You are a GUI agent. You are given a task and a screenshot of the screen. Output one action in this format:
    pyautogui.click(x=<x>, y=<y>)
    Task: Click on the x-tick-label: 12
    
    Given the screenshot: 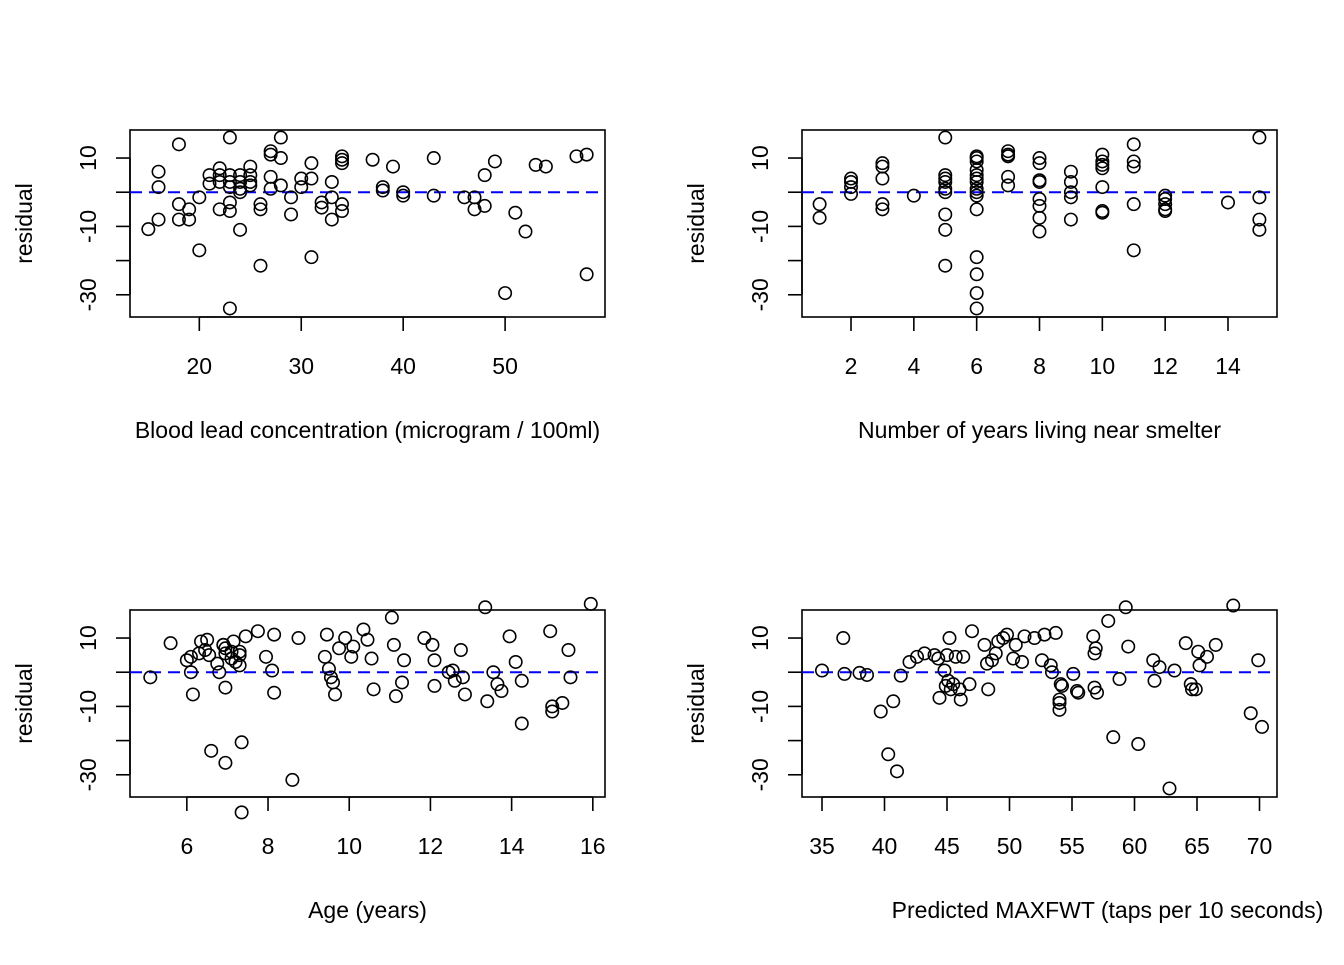 What is the action you would take?
    pyautogui.click(x=1165, y=366)
    